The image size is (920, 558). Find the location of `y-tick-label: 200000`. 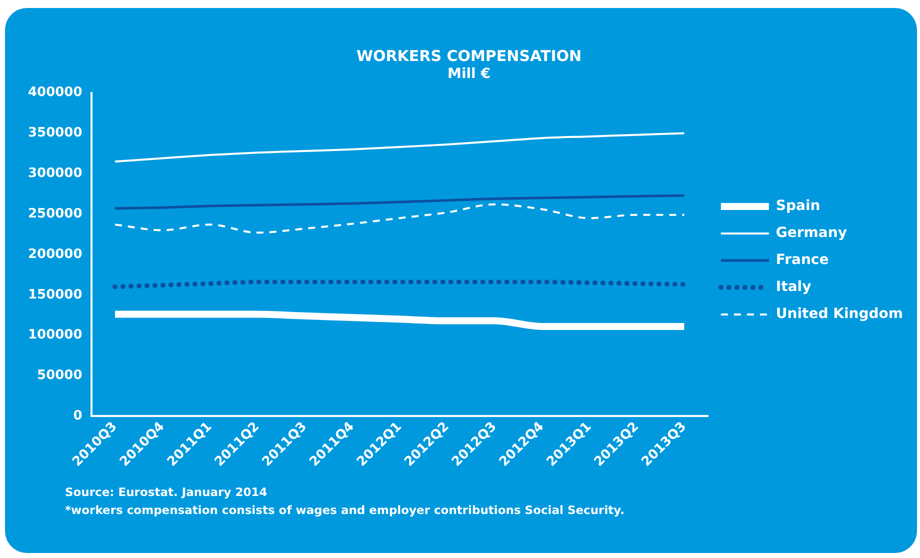

y-tick-label: 200000 is located at coordinates (55, 254).